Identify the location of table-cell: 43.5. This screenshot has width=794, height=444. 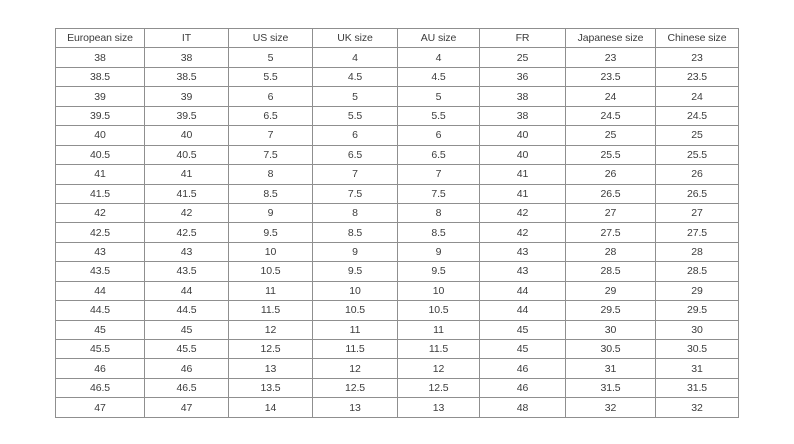
(100, 271).